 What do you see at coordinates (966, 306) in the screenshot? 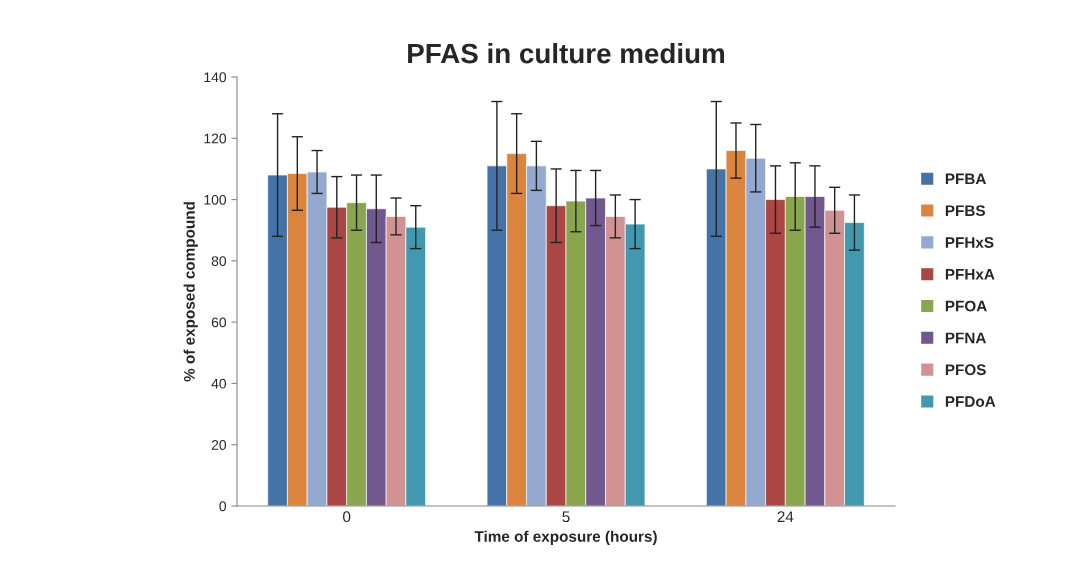
I see `legend-label: PFOA` at bounding box center [966, 306].